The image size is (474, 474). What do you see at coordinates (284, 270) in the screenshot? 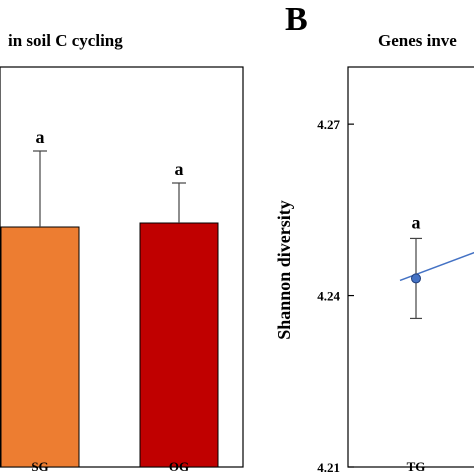
I see `panel-b-y-axis-label: Shannon diversity` at bounding box center [284, 270].